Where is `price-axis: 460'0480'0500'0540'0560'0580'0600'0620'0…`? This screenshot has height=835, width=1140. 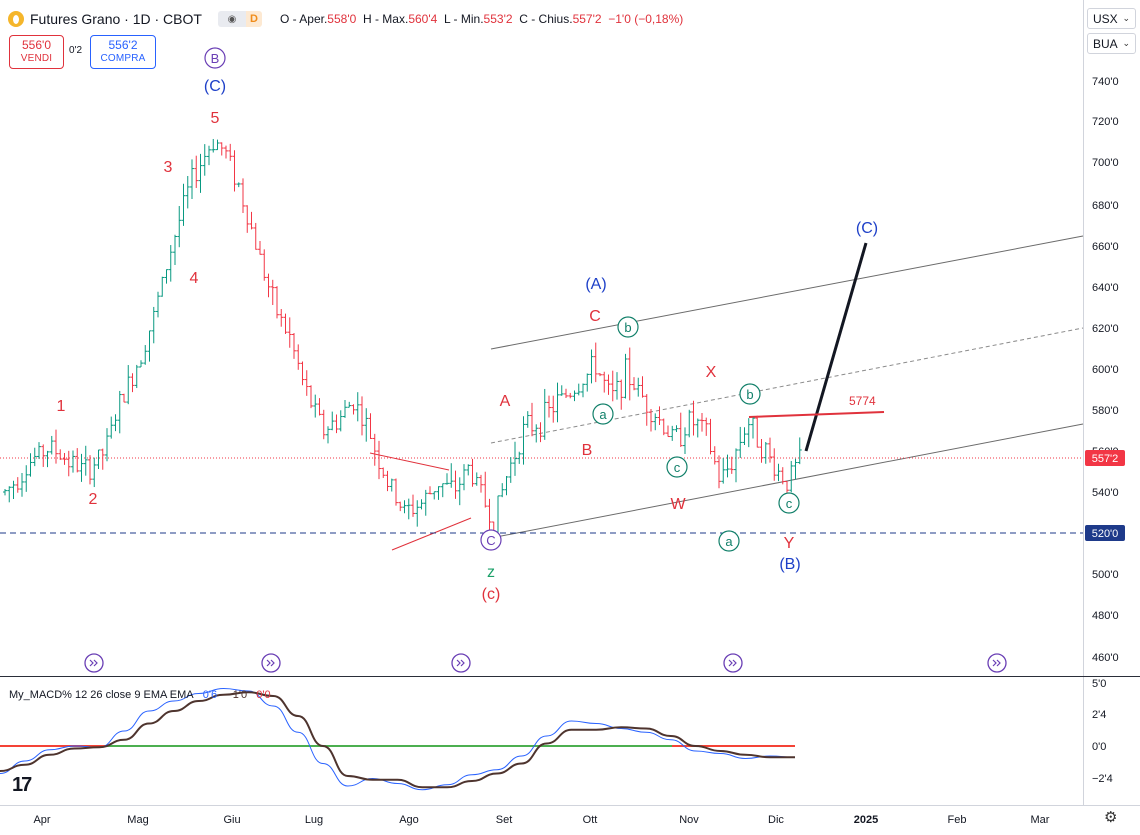 price-axis: 460'0480'0500'0540'0560'0580'0600'0620'0… is located at coordinates (1105, 370).